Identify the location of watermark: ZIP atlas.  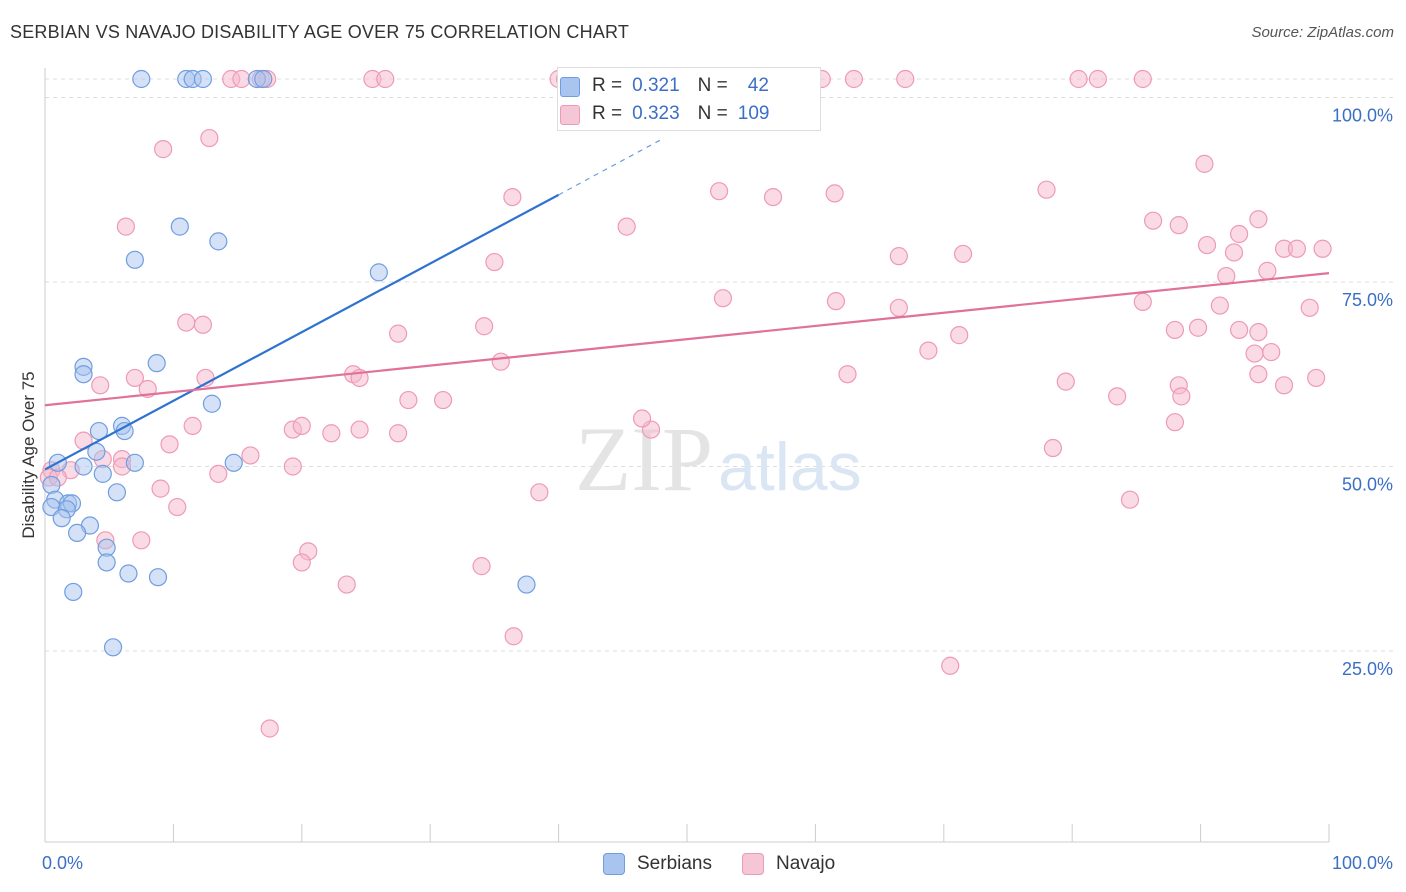
(718, 459).